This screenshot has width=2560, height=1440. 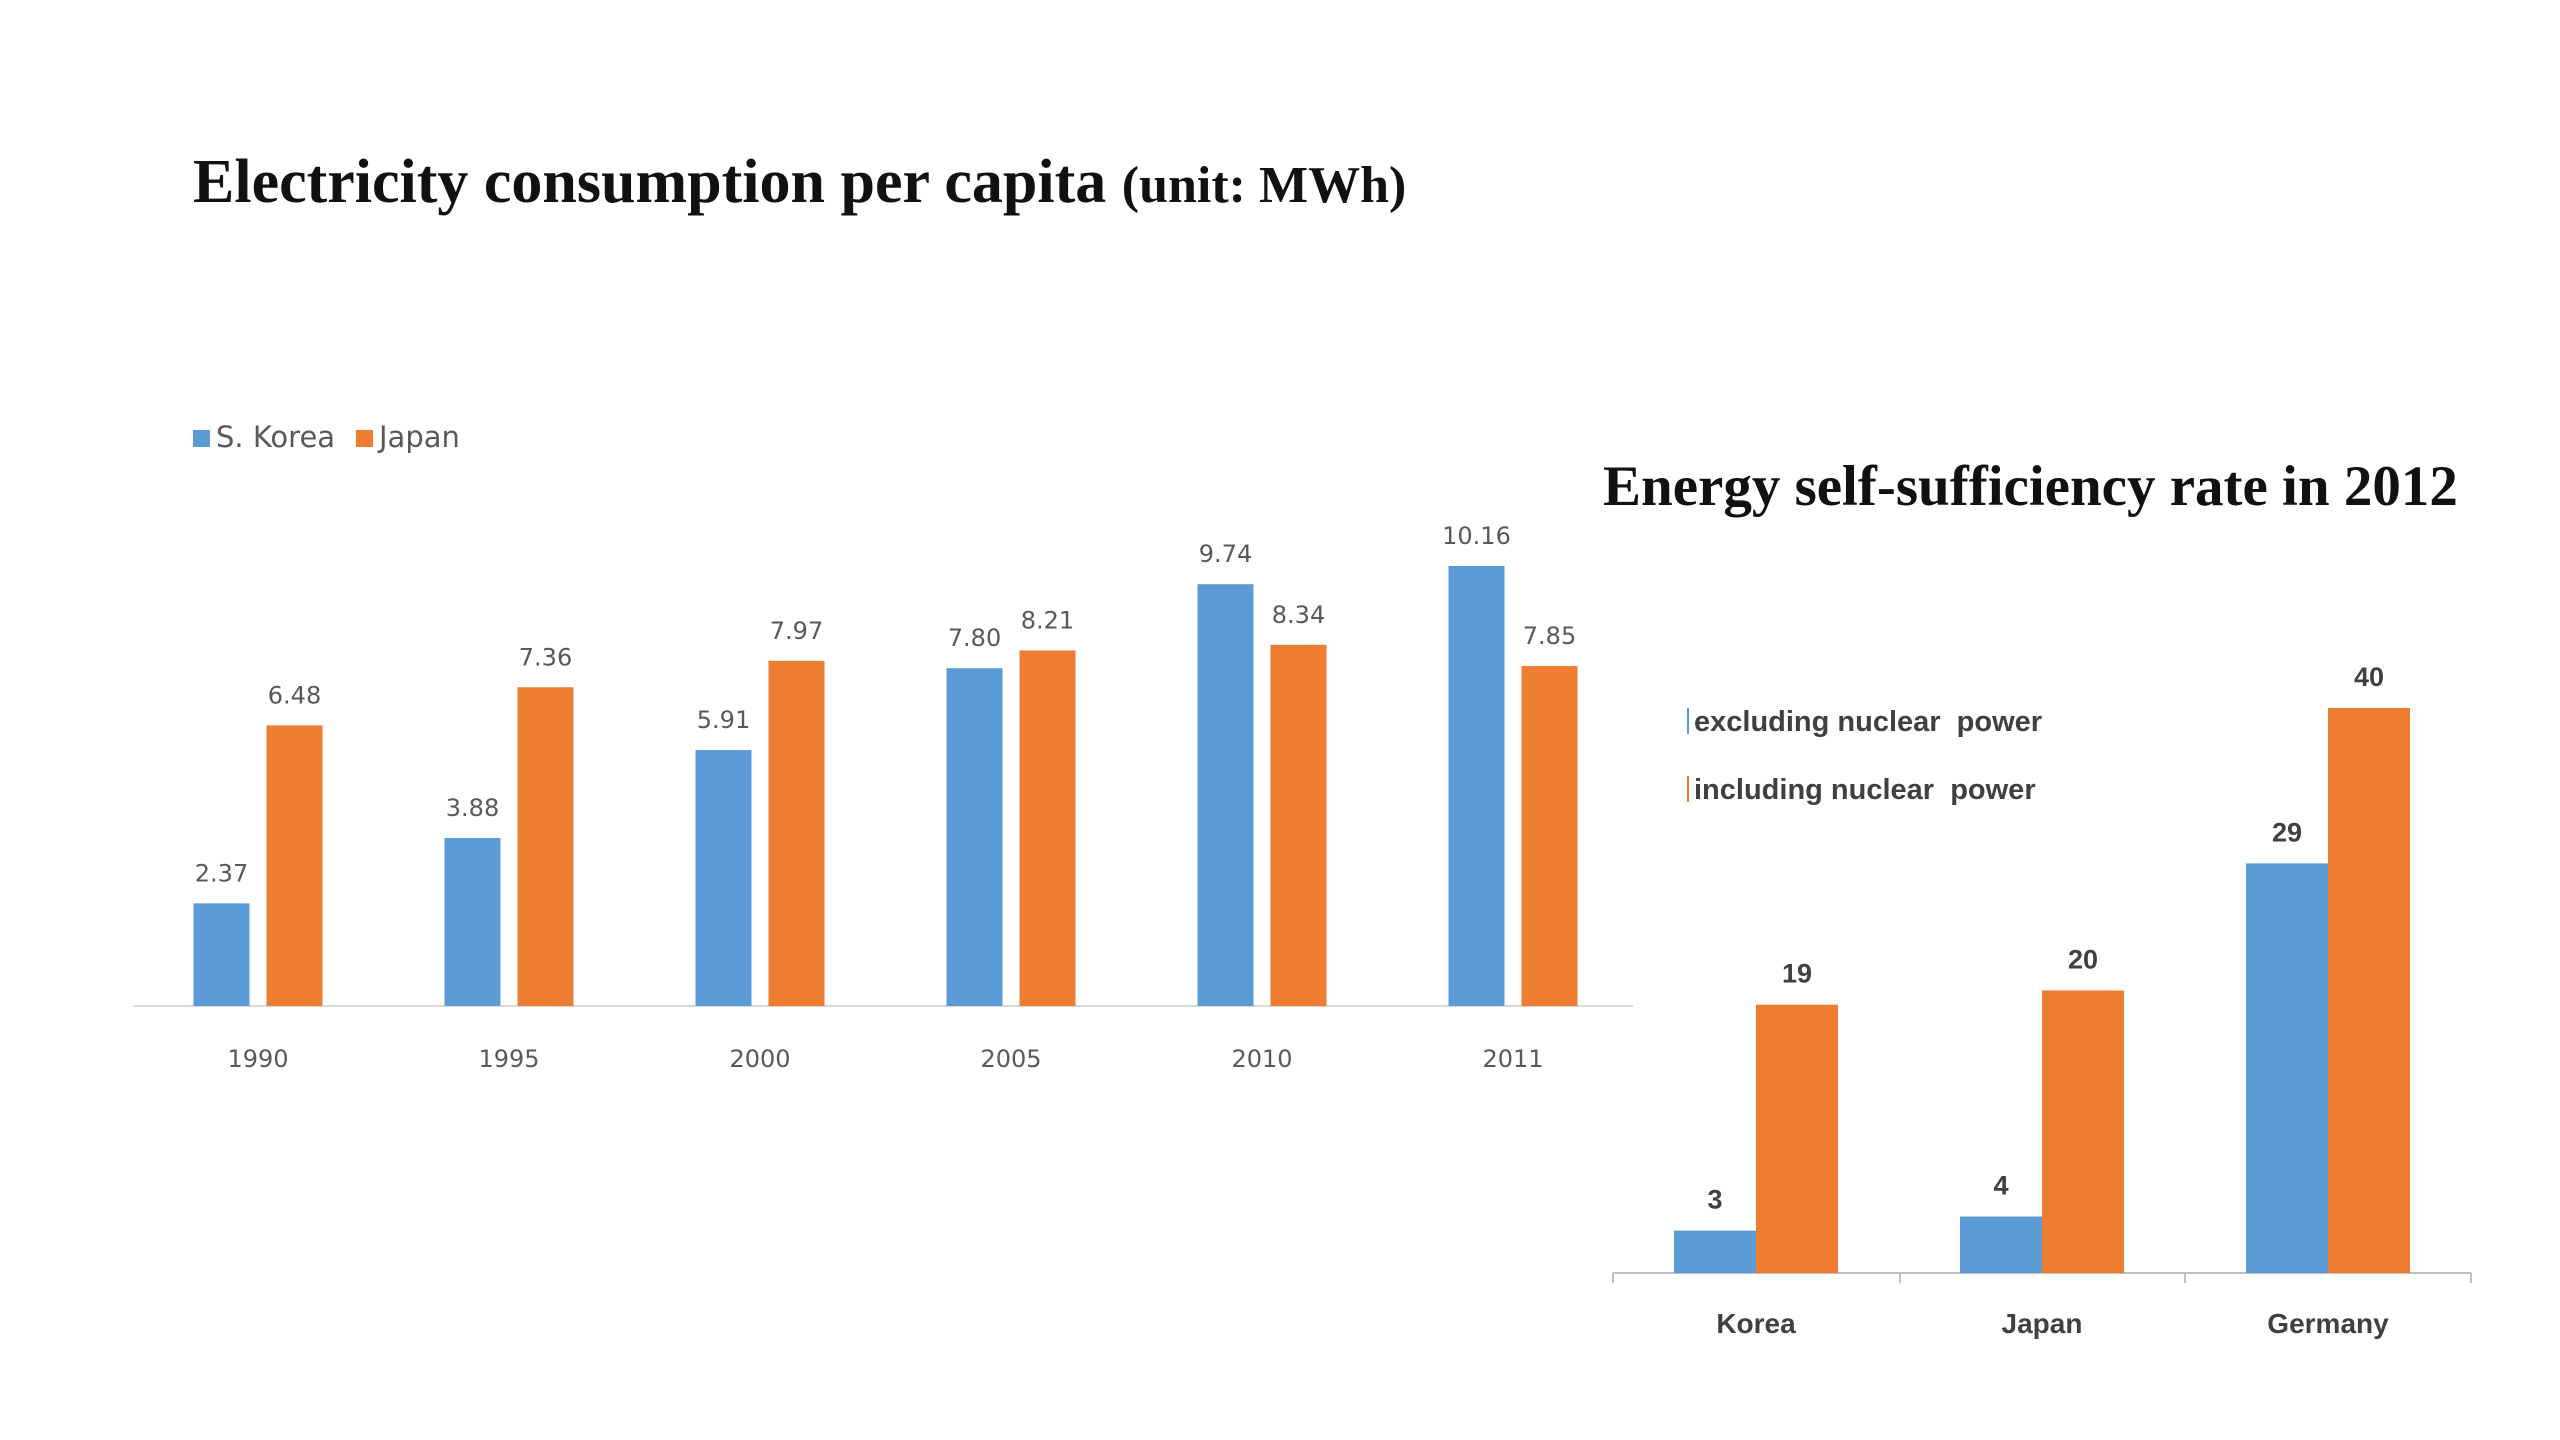 I want to click on chart2-x-tick-labels: Korea Japan Germany, so click(x=2052, y=1323).